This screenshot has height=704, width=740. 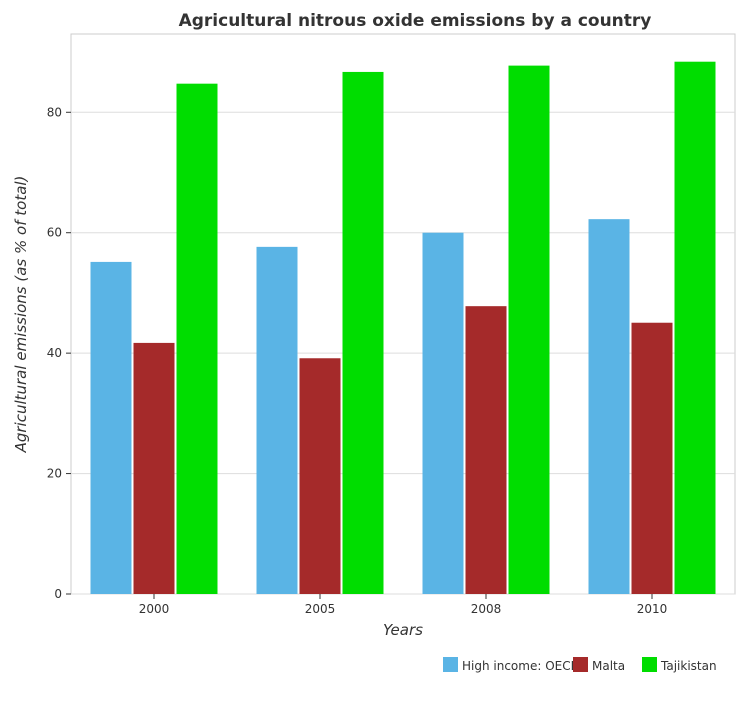 I want to click on x-tick-label: 2008, so click(x=486, y=609).